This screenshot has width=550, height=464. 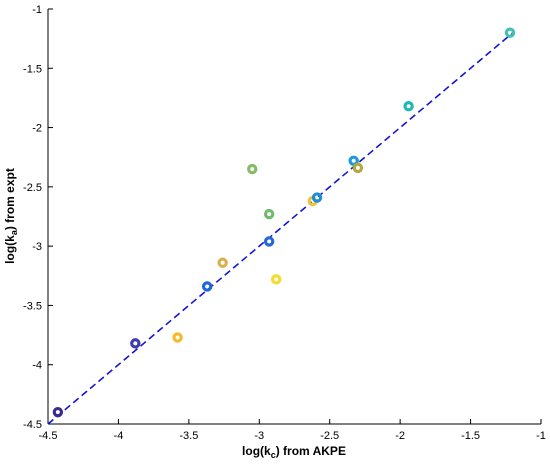 I want to click on x-tick-label: -1, so click(x=541, y=436).